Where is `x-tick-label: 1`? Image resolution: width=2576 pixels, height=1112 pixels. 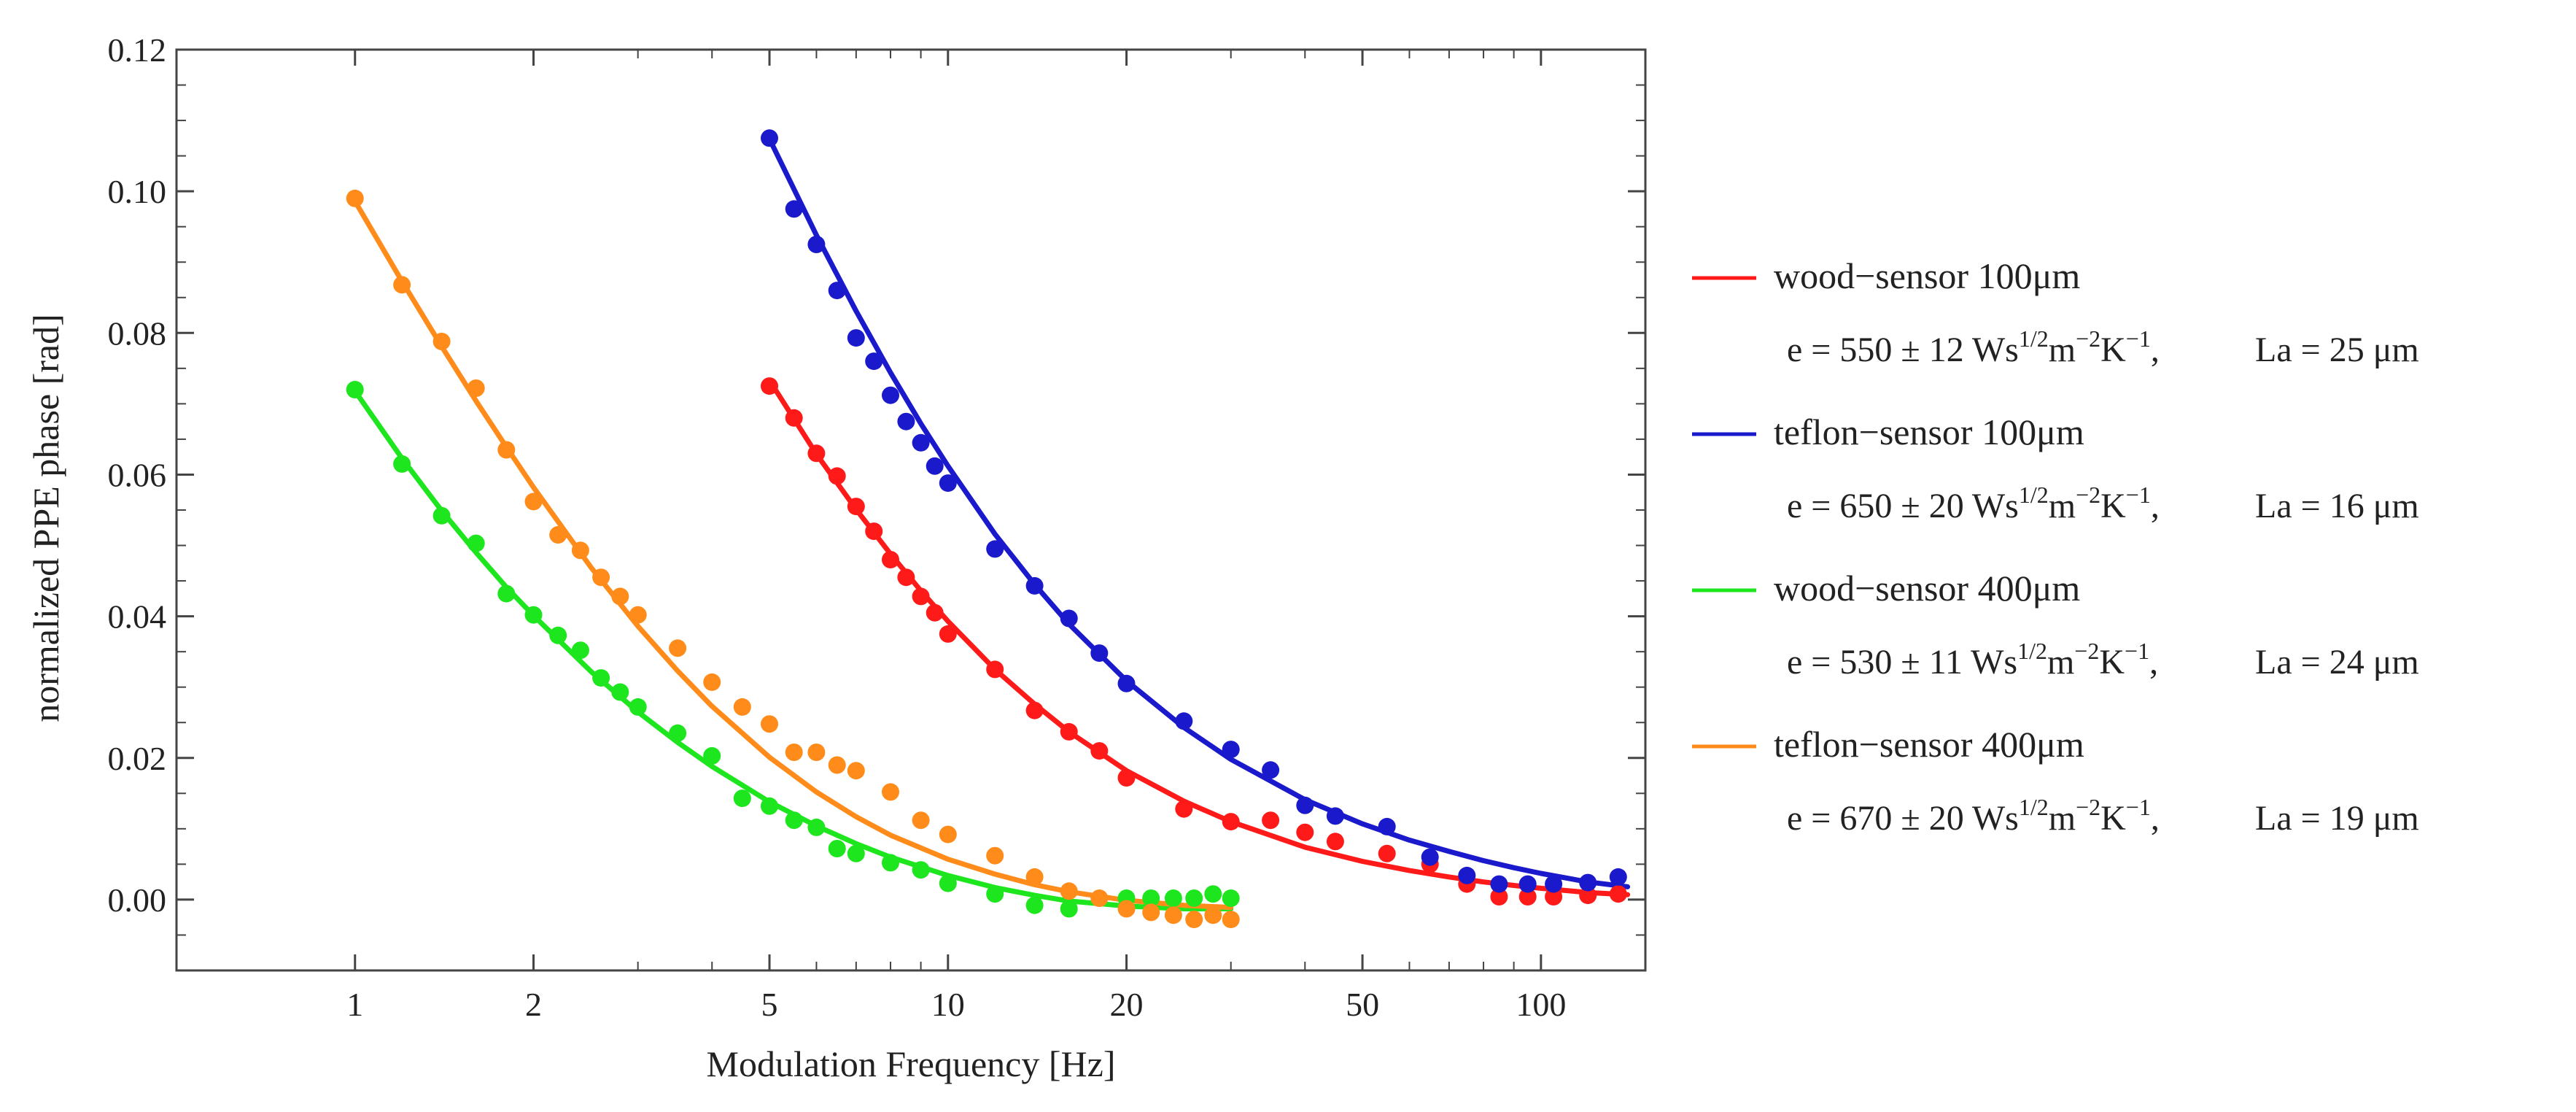
x-tick-label: 1 is located at coordinates (355, 1004).